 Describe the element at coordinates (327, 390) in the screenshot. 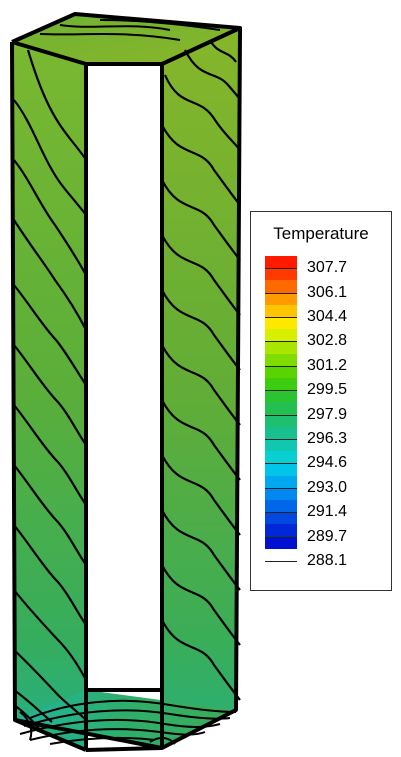

I see `legend-level-label: 299.5` at that location.